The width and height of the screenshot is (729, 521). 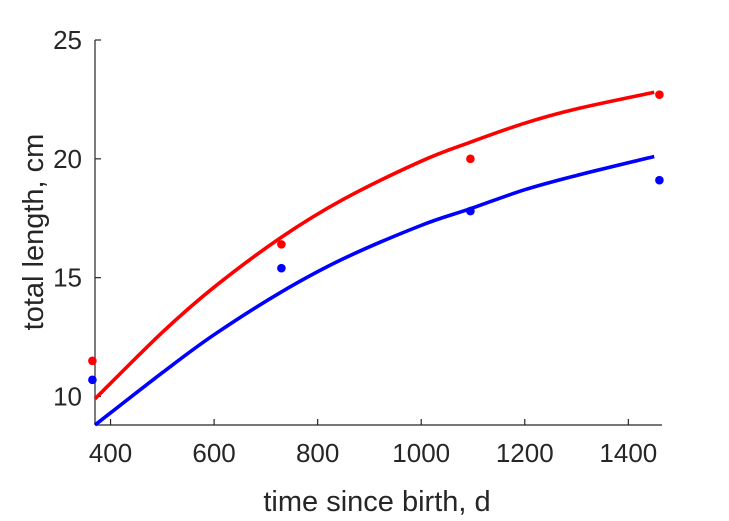 What do you see at coordinates (67, 159) in the screenshot?
I see `y-tick-label: 20` at bounding box center [67, 159].